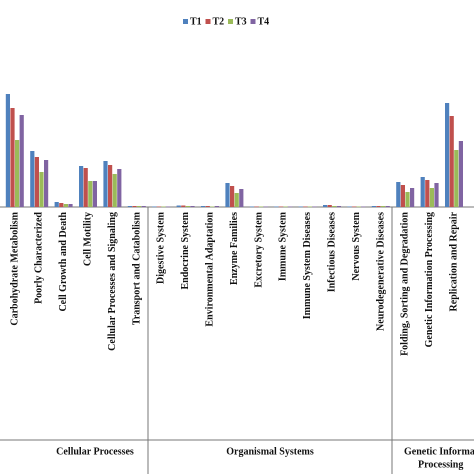 The height and width of the screenshot is (474, 474). What do you see at coordinates (234, 248) in the screenshot?
I see `x-tick-label: Enzyme Families` at bounding box center [234, 248].